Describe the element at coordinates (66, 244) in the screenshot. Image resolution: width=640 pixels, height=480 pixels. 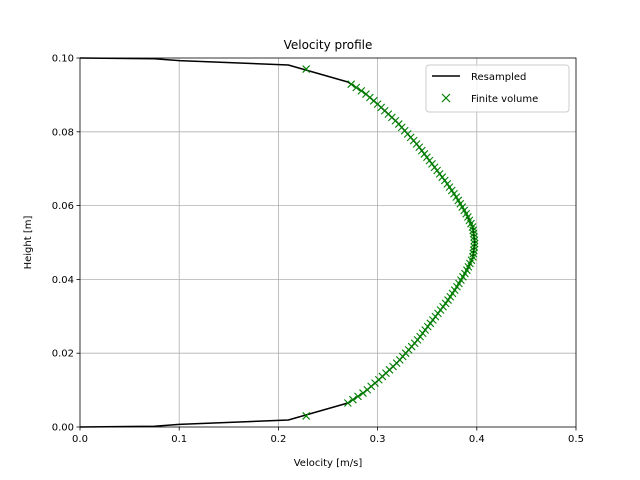
I see `y-axis: 0.00 0.02 0.04 0.06 0.08 0.10` at that location.